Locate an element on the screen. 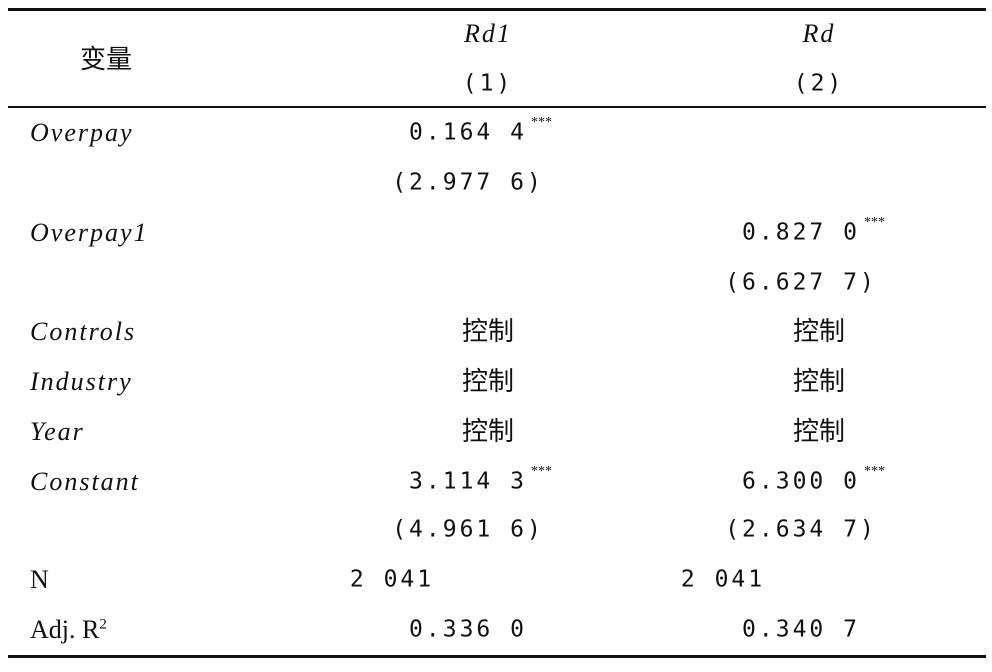 The height and width of the screenshot is (672, 992). cell: 0.827 0 is located at coordinates (801, 232).